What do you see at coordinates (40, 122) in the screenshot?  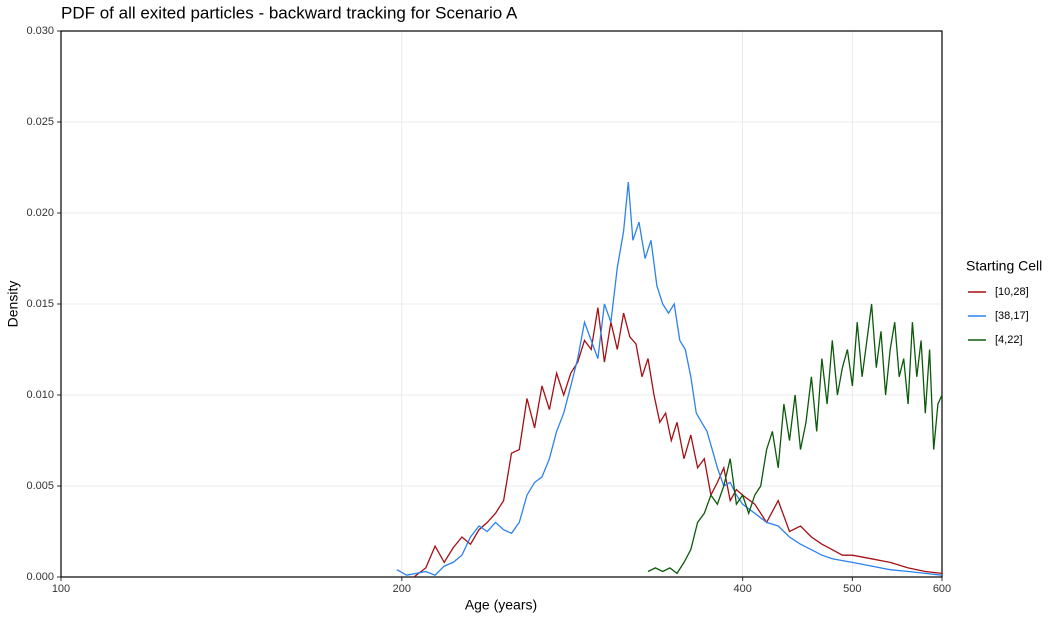 I see `y-tick-label: 0.025` at bounding box center [40, 122].